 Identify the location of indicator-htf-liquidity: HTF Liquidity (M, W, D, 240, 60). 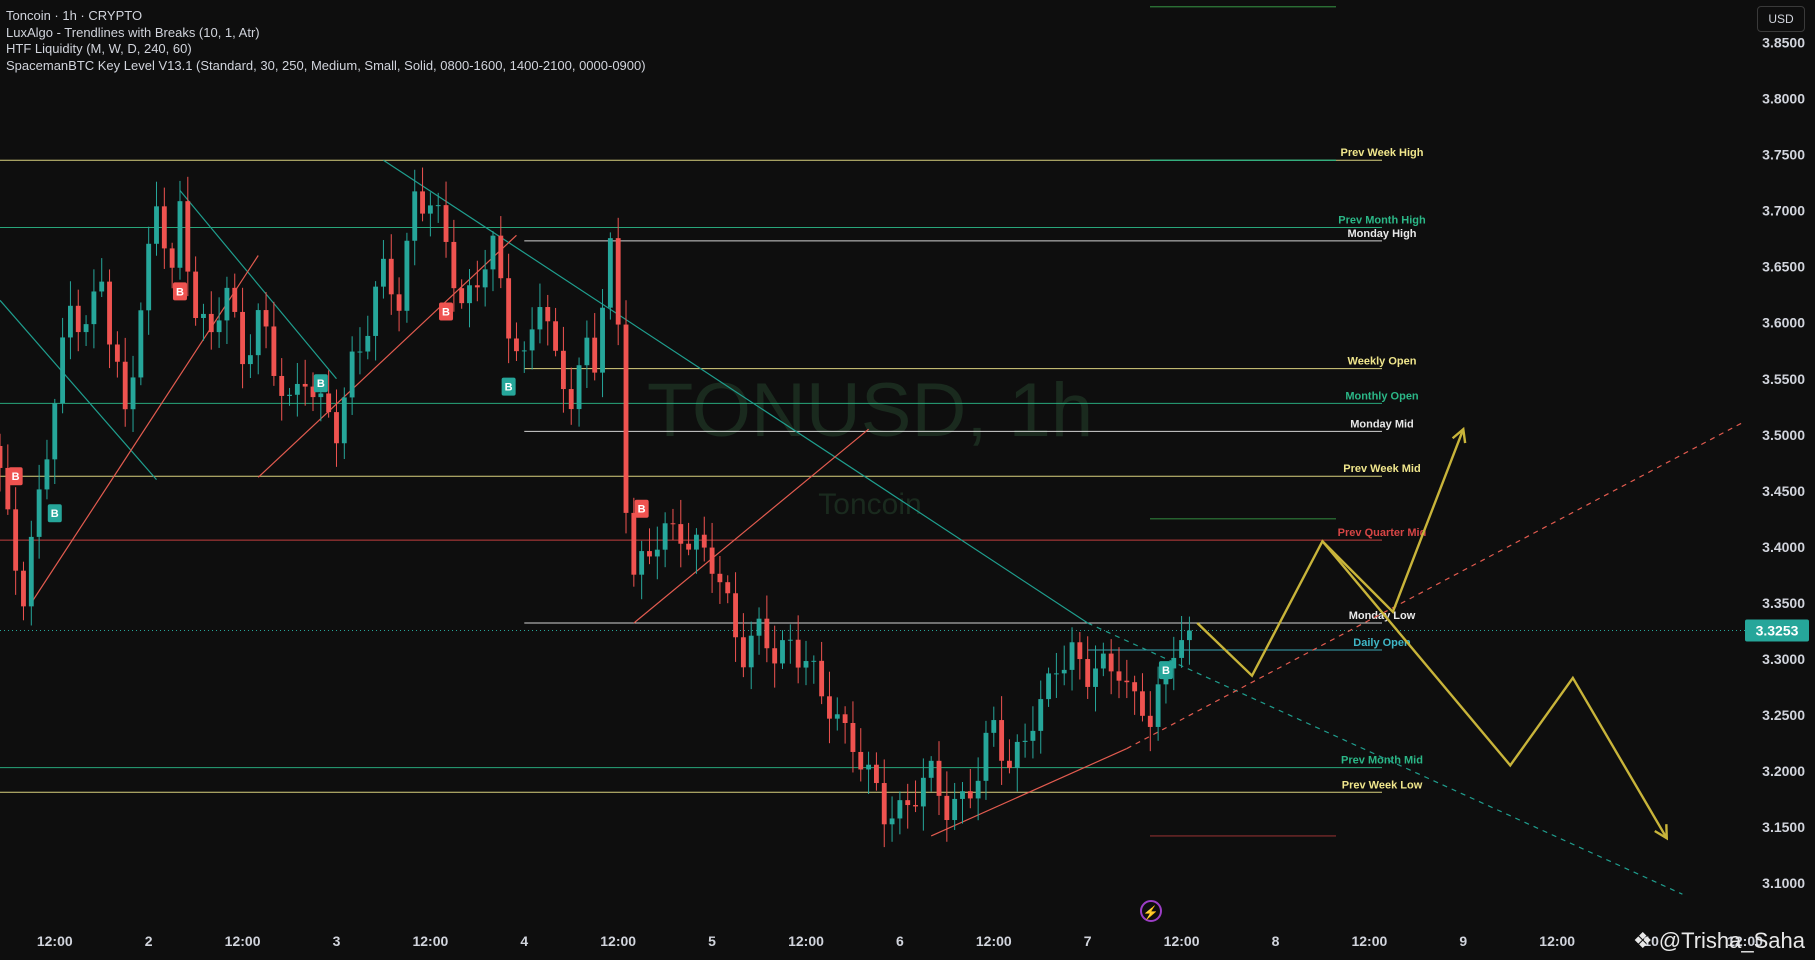
(326, 49).